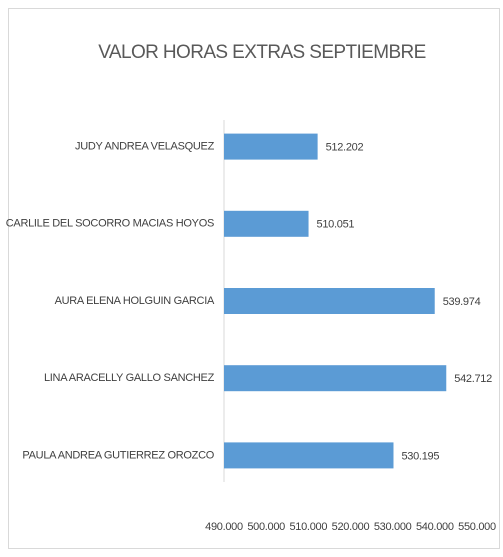  Describe the element at coordinates (262, 52) in the screenshot. I see `chart-title: VALOR HORAS EXTRAS SEPTIEMBRE` at that location.